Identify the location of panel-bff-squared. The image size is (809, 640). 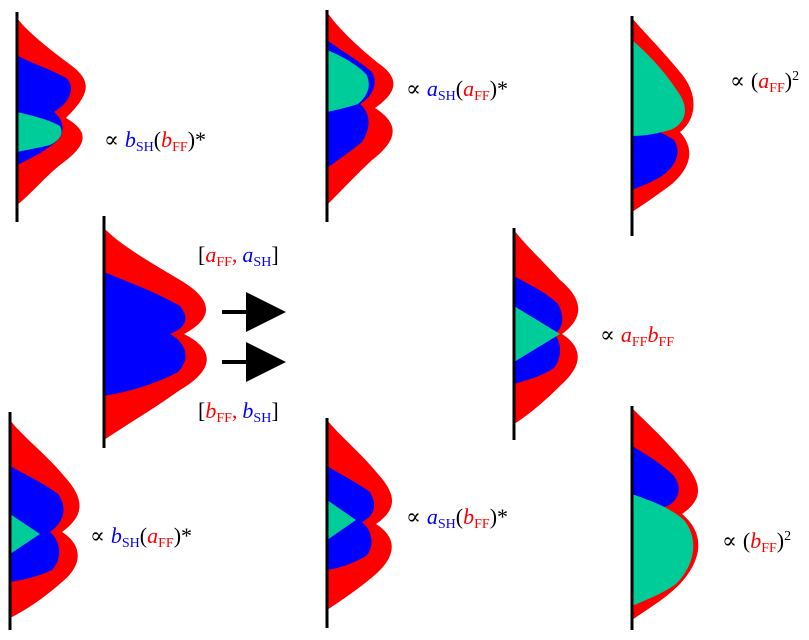
(664, 518).